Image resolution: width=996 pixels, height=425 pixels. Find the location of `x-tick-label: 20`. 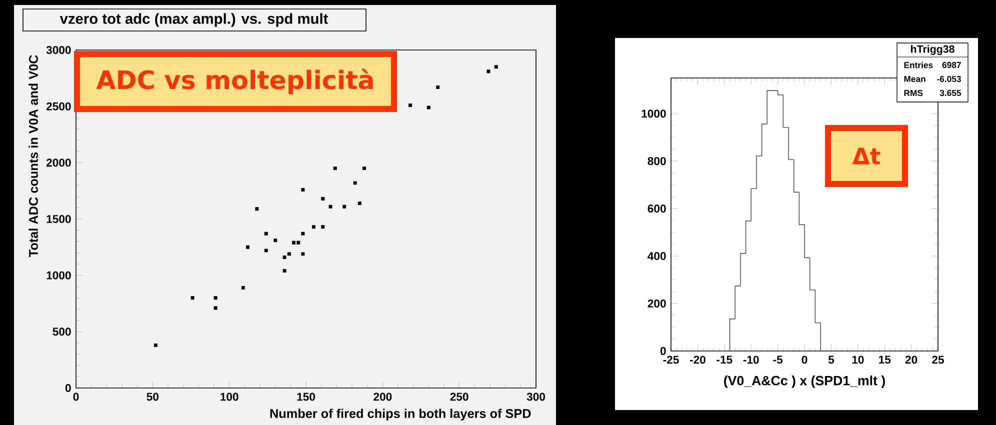

x-tick-label: 20 is located at coordinates (911, 360).